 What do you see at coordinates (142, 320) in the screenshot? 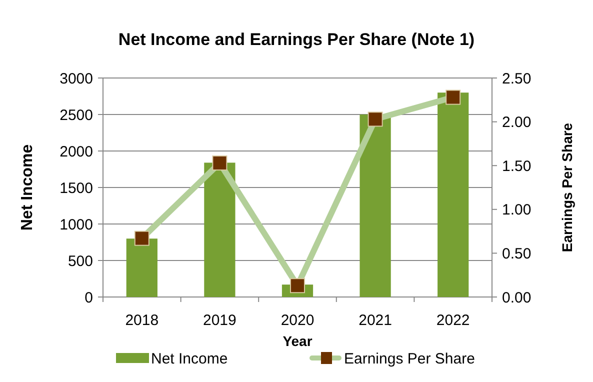
I see `x-tick-label: 2018` at bounding box center [142, 320].